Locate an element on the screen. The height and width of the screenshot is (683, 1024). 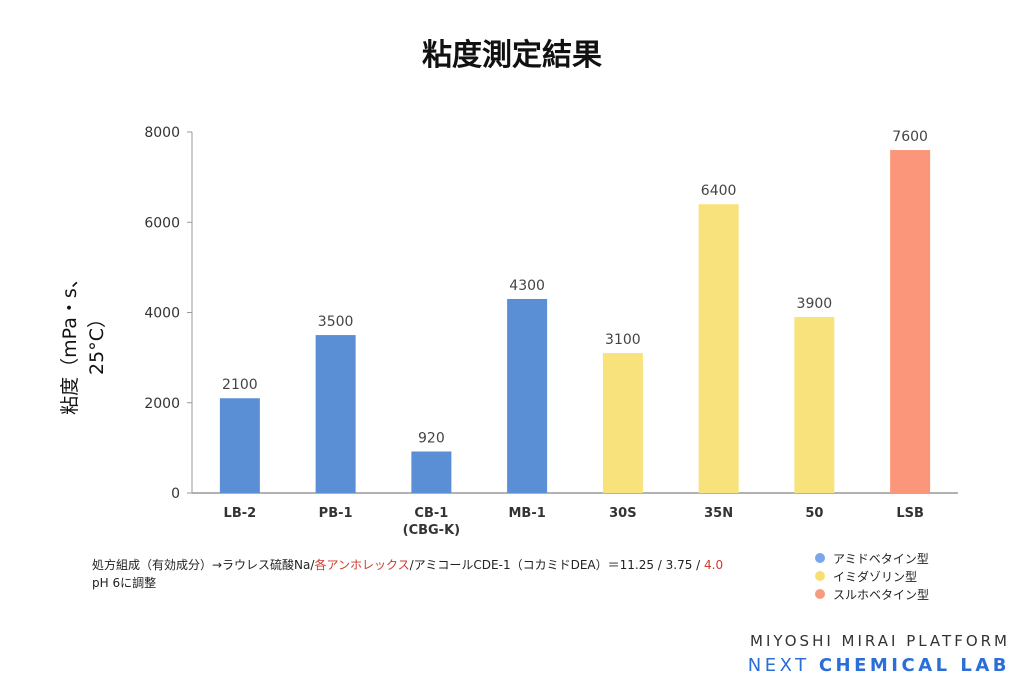
y-tick-label: 4000 is located at coordinates (162, 314).